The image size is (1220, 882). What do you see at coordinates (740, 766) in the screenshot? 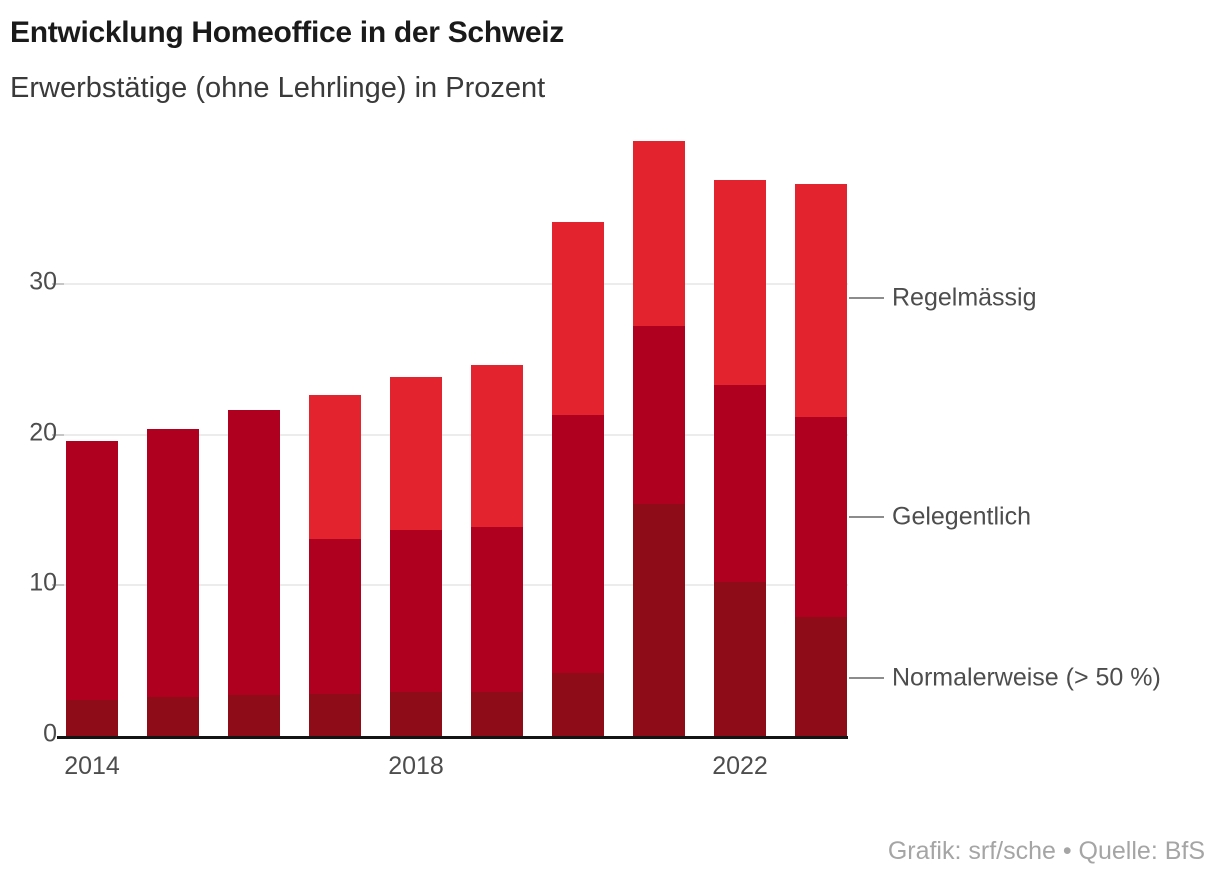
I see `x-axis-label-2022: 2022` at bounding box center [740, 766].